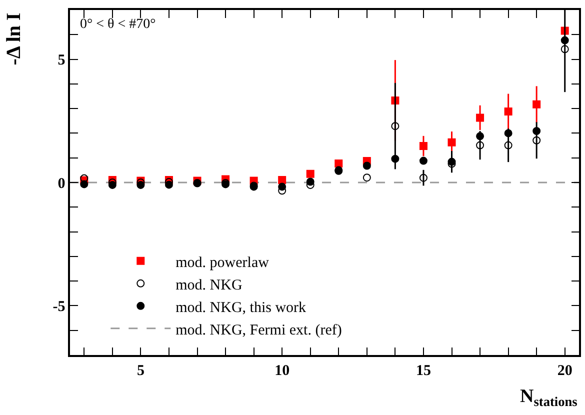  Describe the element at coordinates (118, 24) in the screenshot. I see `annotation: 0° < θ < #70°` at that location.